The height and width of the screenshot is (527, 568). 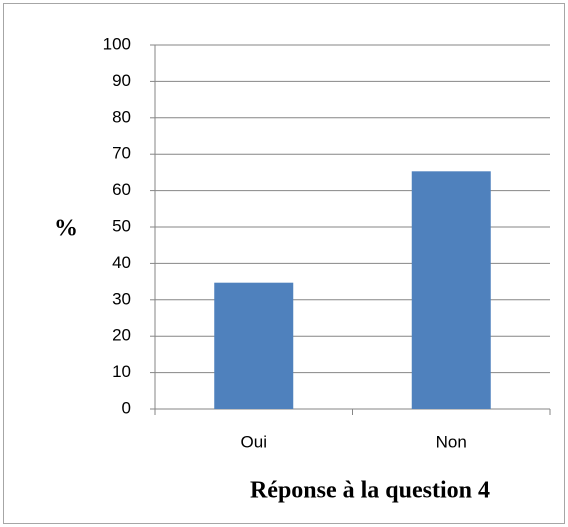 What do you see at coordinates (121, 116) in the screenshot?
I see `y-tick-label: 80` at bounding box center [121, 116].